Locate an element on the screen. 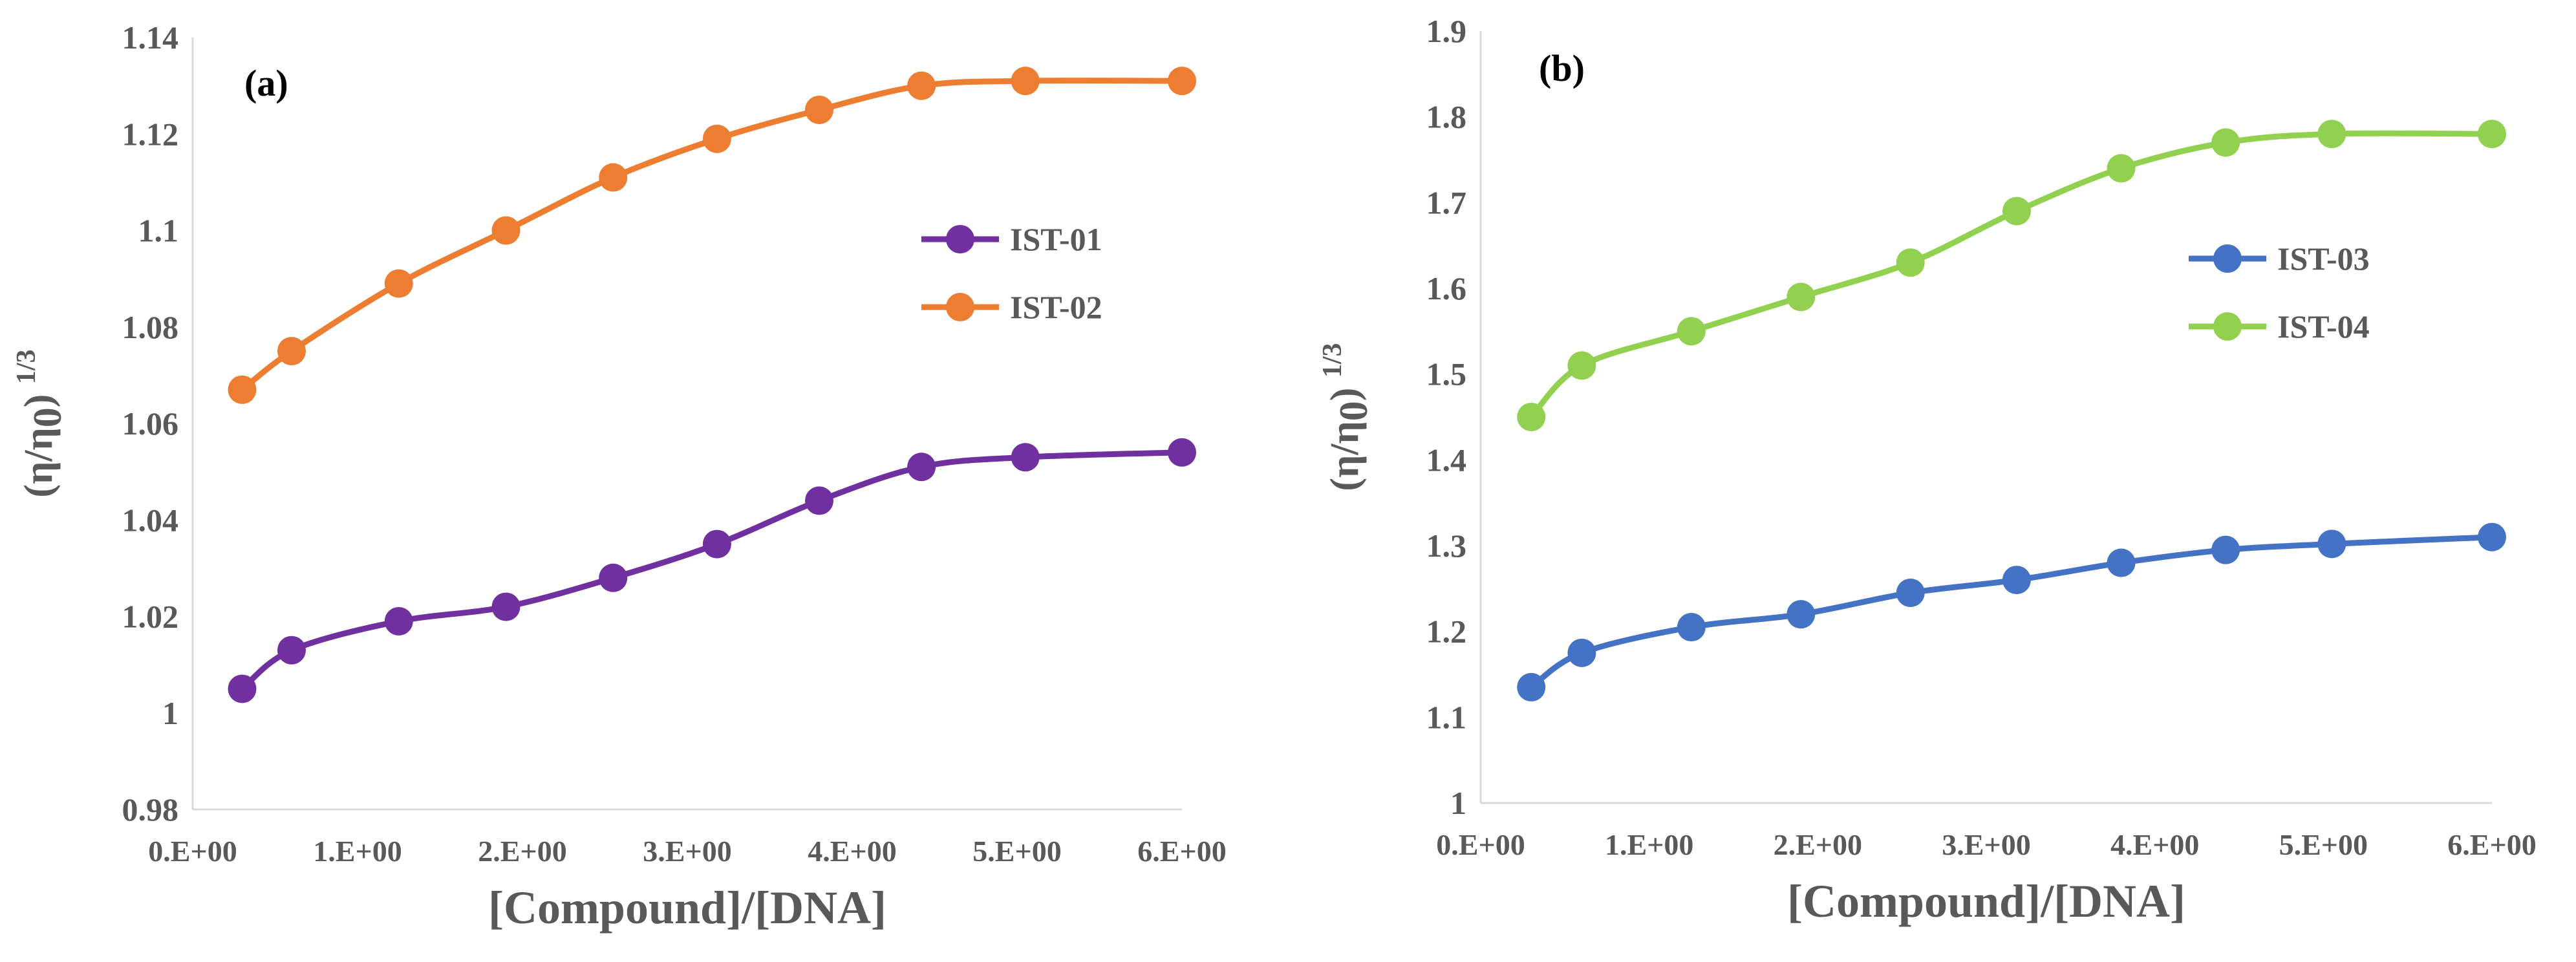  legend-entry-ist-01: IST-01 is located at coordinates (1011, 239).